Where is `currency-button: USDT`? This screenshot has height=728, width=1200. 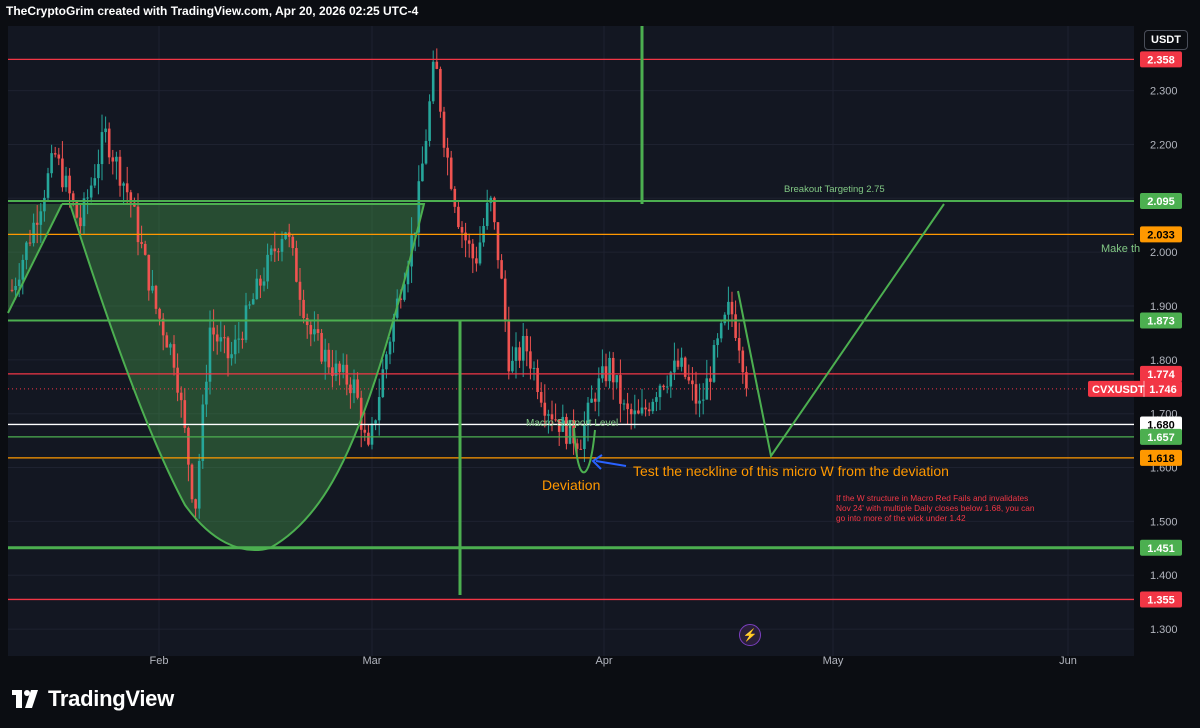 currency-button: USDT is located at coordinates (1166, 40).